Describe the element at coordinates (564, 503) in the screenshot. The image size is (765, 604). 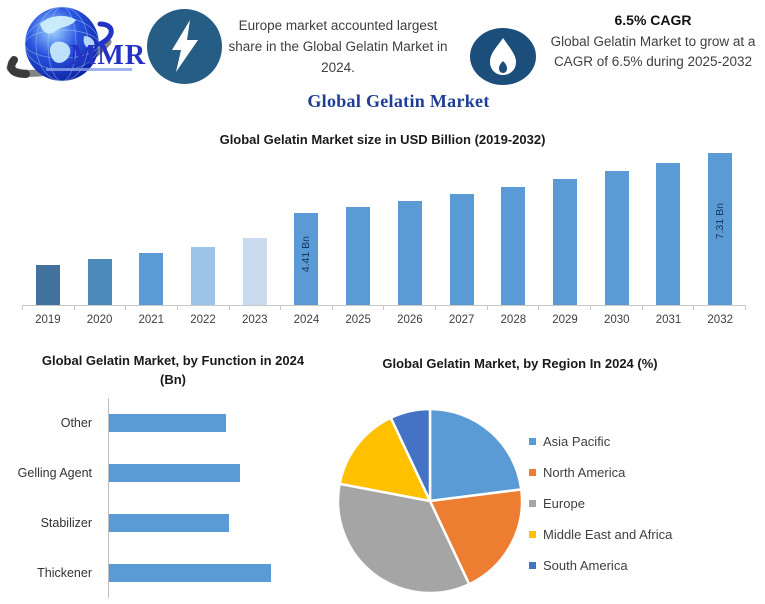
I see `legend-label: Europe` at that location.